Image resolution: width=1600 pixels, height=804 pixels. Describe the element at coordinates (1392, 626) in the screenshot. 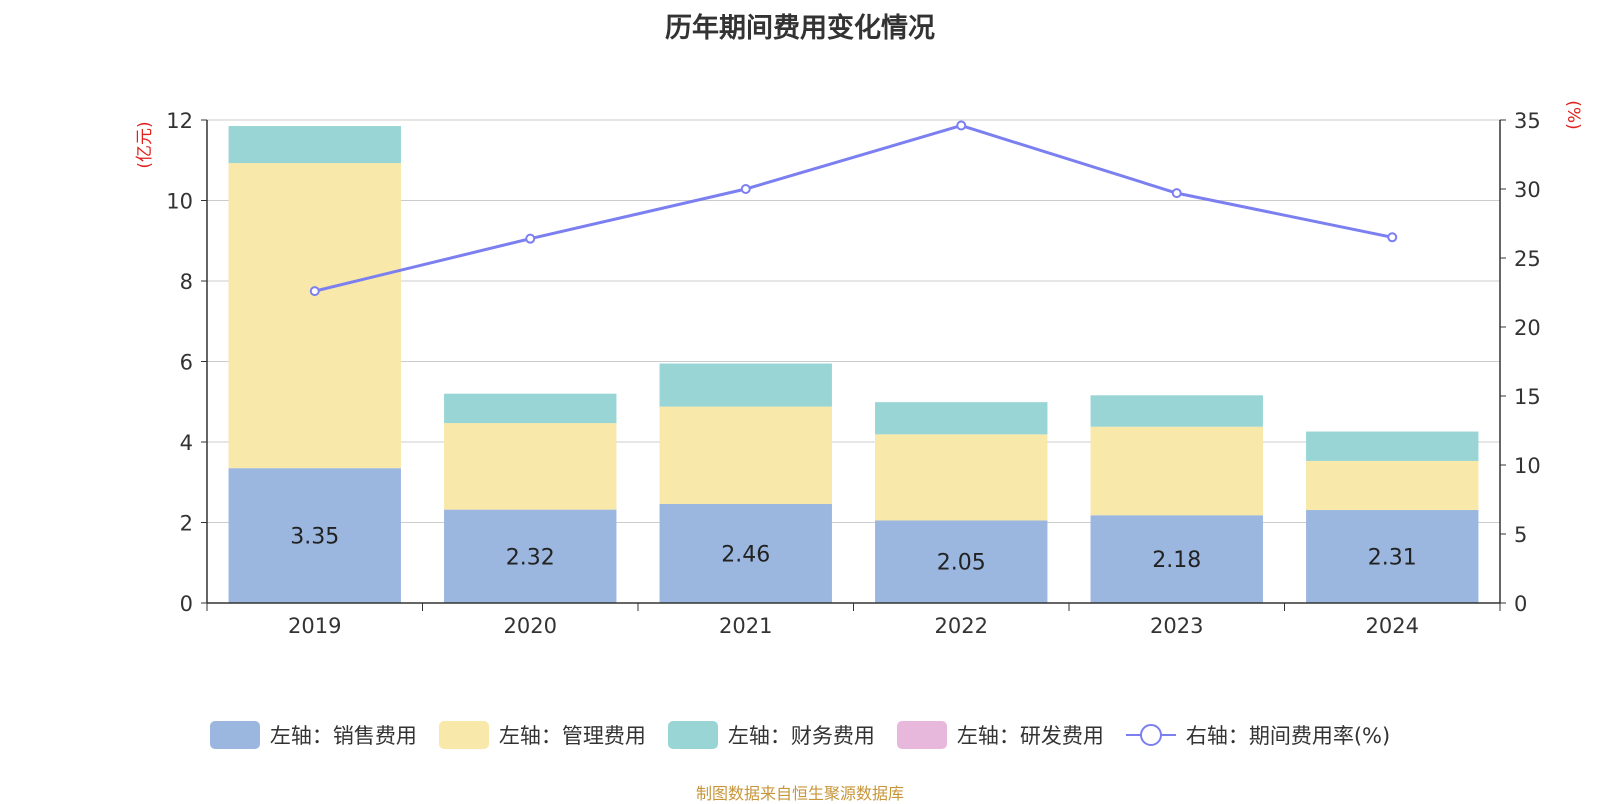

I see `x-tick-label: 2024` at that location.